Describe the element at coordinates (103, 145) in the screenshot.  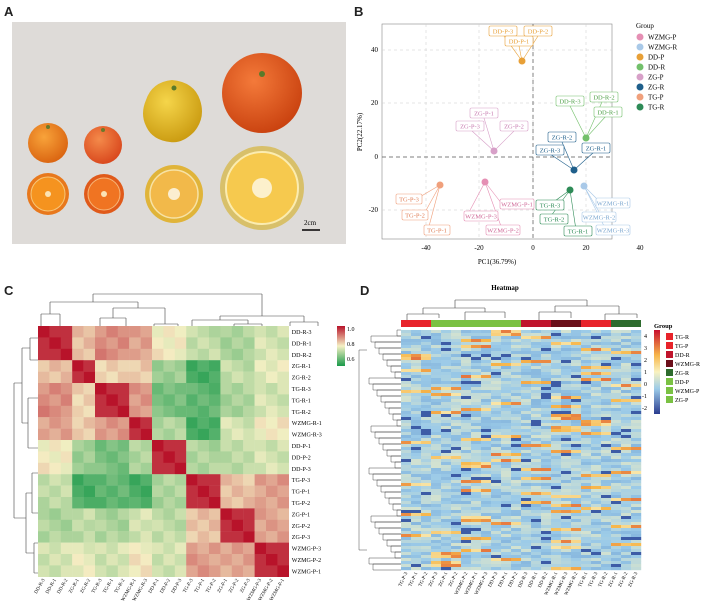
I see `fruit-zg-whole` at that location.